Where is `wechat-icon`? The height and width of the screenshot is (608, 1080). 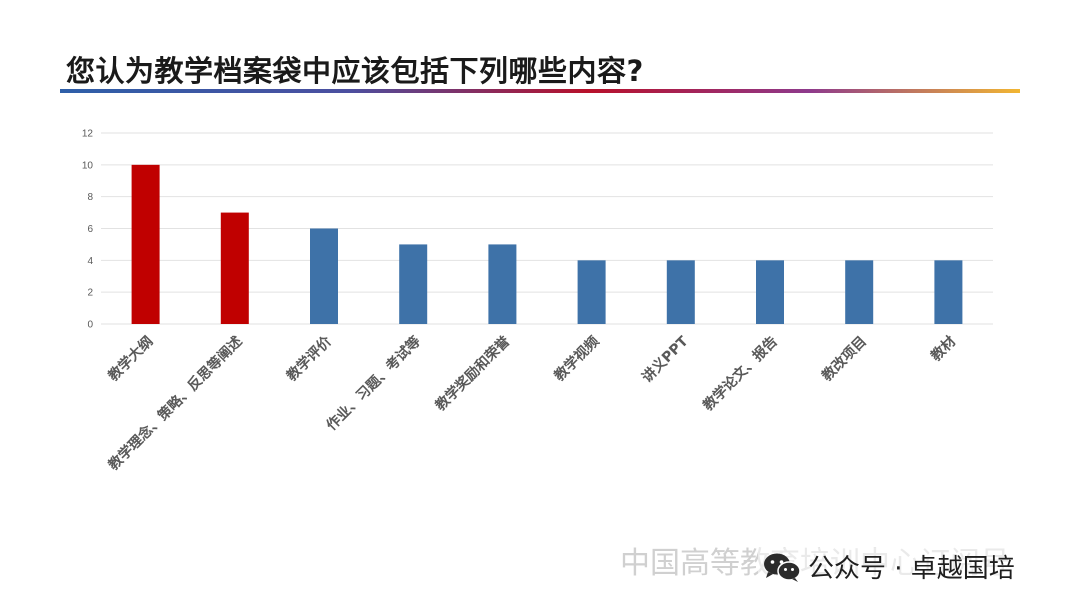 wechat-icon is located at coordinates (782, 567).